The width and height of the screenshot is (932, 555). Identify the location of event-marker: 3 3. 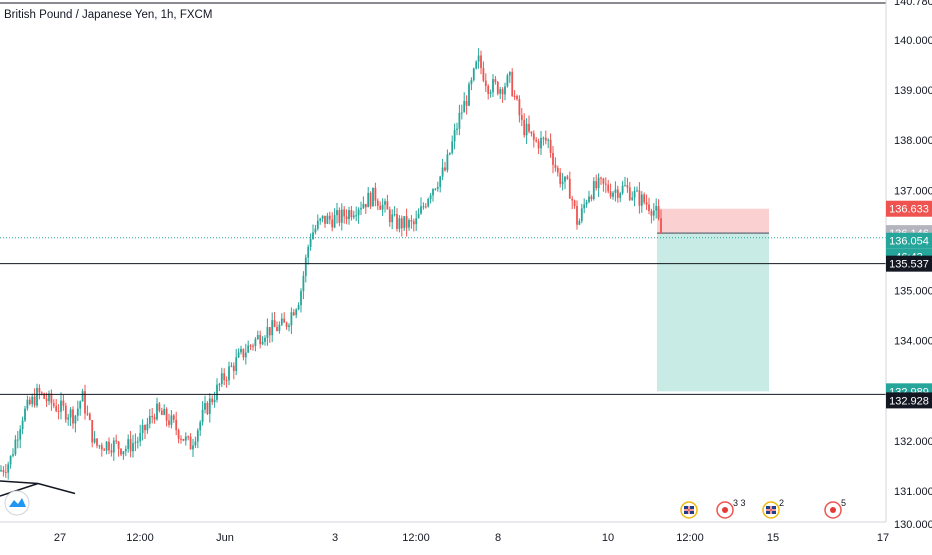
(731, 508).